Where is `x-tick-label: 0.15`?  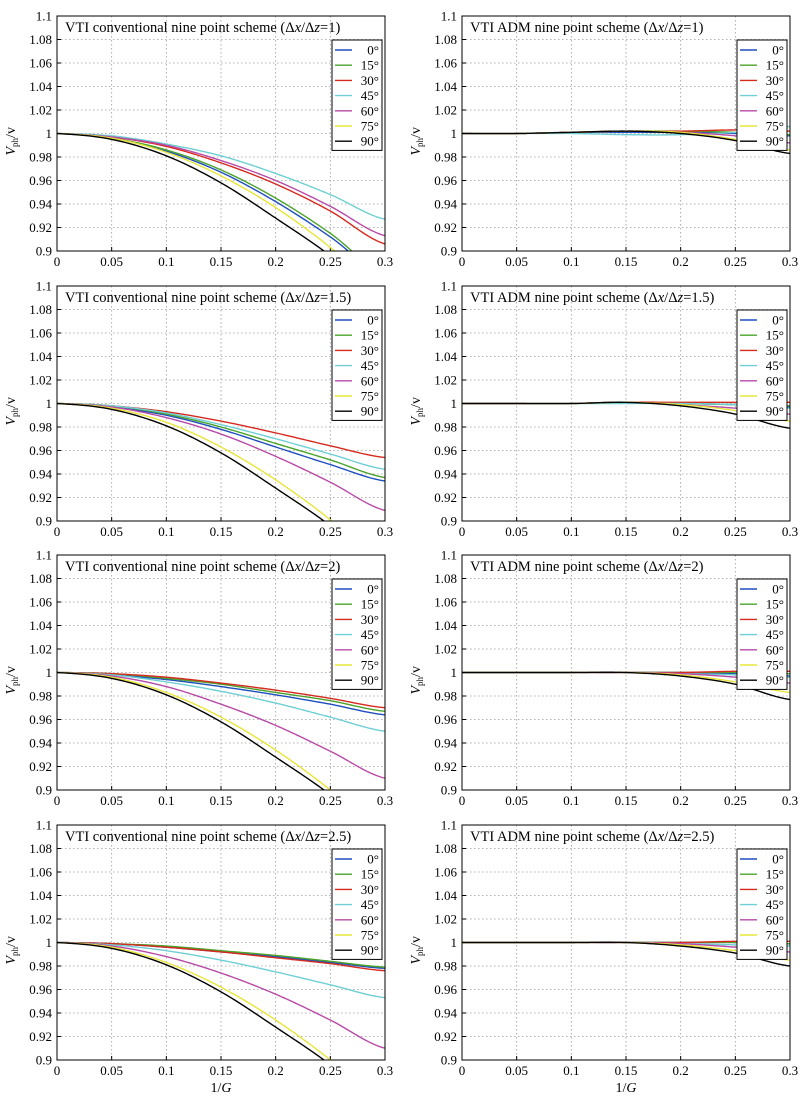 x-tick-label: 0.15 is located at coordinates (626, 800).